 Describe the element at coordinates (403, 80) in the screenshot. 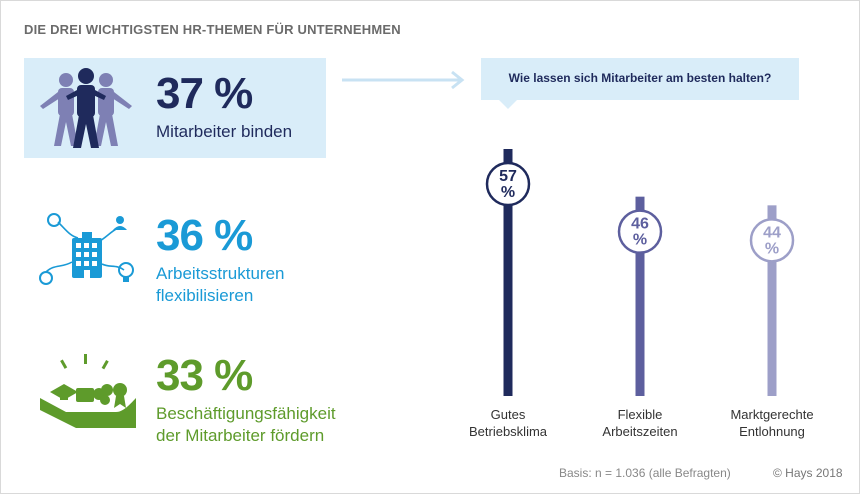

I see `right-arrow-icon` at that location.